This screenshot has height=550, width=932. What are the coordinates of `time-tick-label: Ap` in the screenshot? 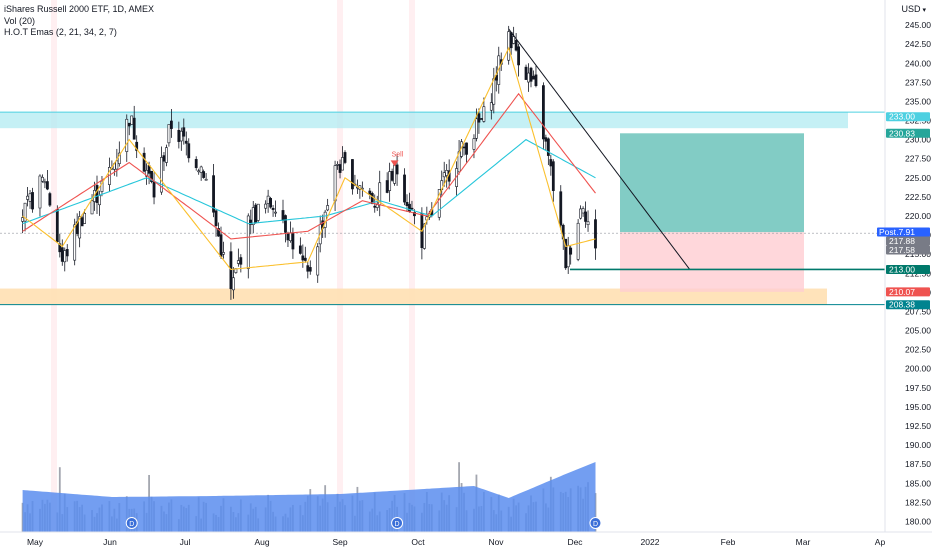 It's located at (880, 542).